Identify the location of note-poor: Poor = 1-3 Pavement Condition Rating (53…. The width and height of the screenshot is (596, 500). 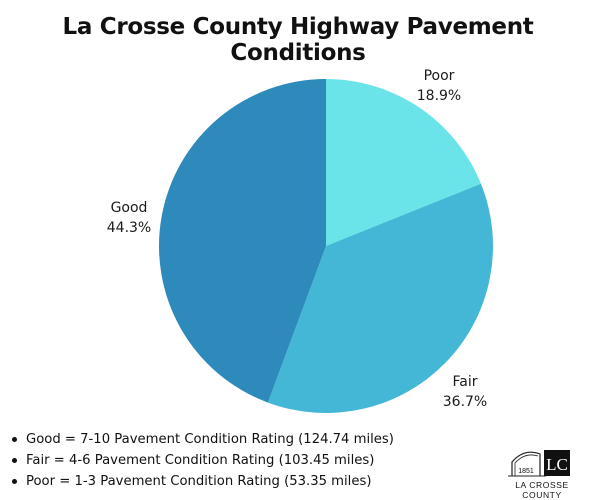
(202, 481).